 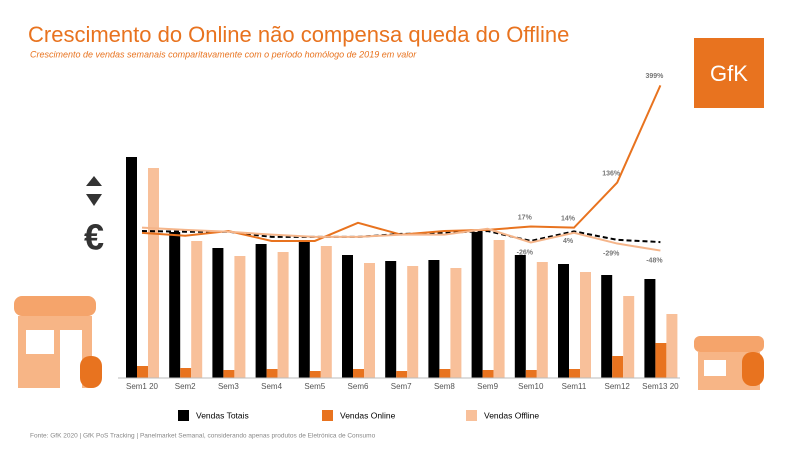 What do you see at coordinates (271, 386) in the screenshot?
I see `x-tick-label: Sem4` at bounding box center [271, 386].